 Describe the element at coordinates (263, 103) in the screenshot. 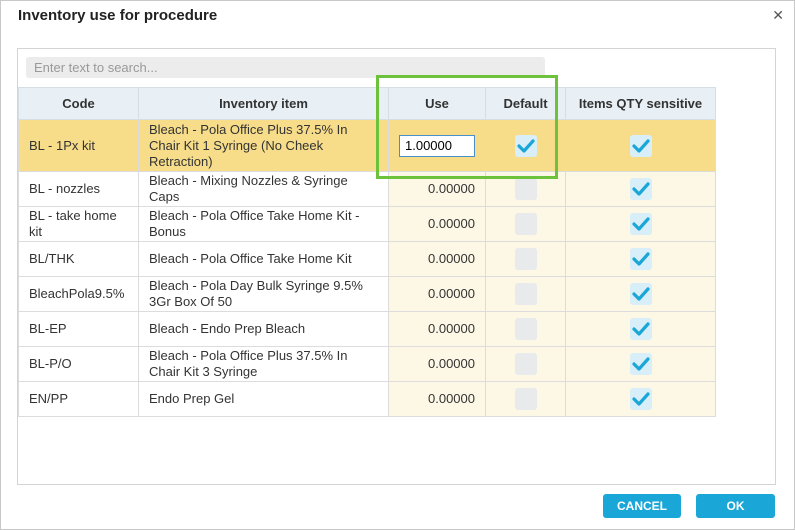

I see `column-header-inventory-item: Inventory item` at that location.